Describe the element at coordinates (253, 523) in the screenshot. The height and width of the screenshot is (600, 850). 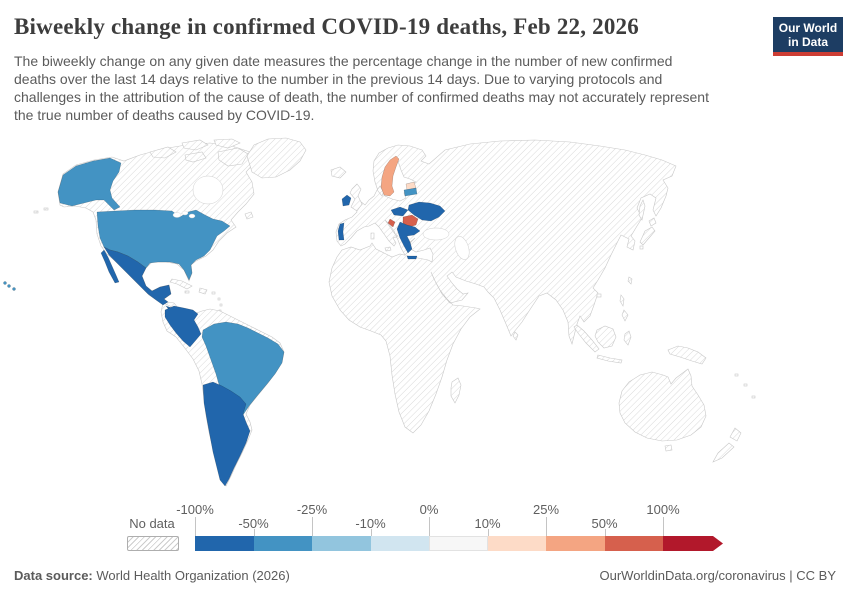
I see `legend-tick-label: -50%` at that location.